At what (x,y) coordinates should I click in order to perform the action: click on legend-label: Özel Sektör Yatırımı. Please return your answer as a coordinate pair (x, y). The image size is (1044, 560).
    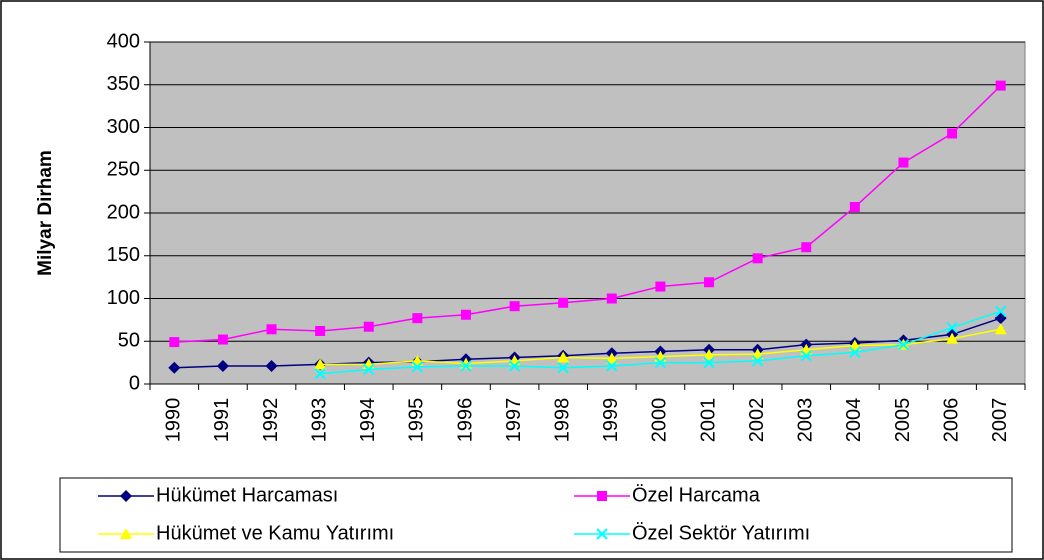
    Looking at the image, I should click on (721, 533).